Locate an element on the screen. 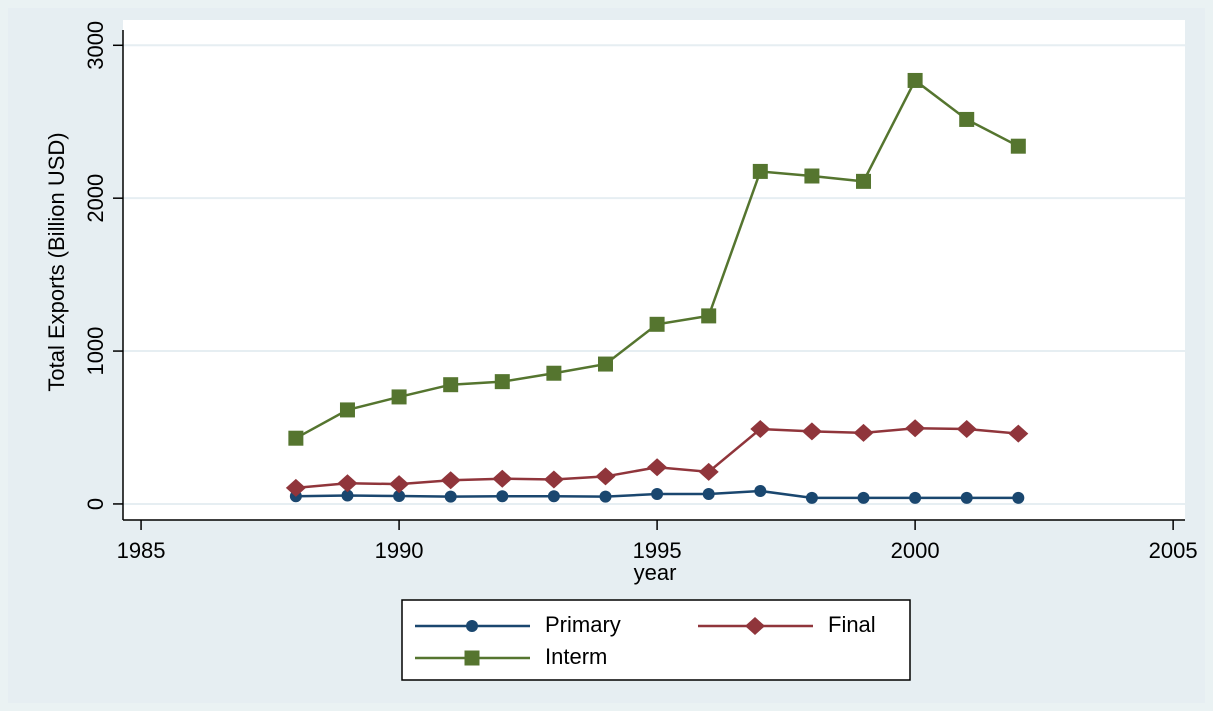  legend-label: Interm is located at coordinates (576, 656).